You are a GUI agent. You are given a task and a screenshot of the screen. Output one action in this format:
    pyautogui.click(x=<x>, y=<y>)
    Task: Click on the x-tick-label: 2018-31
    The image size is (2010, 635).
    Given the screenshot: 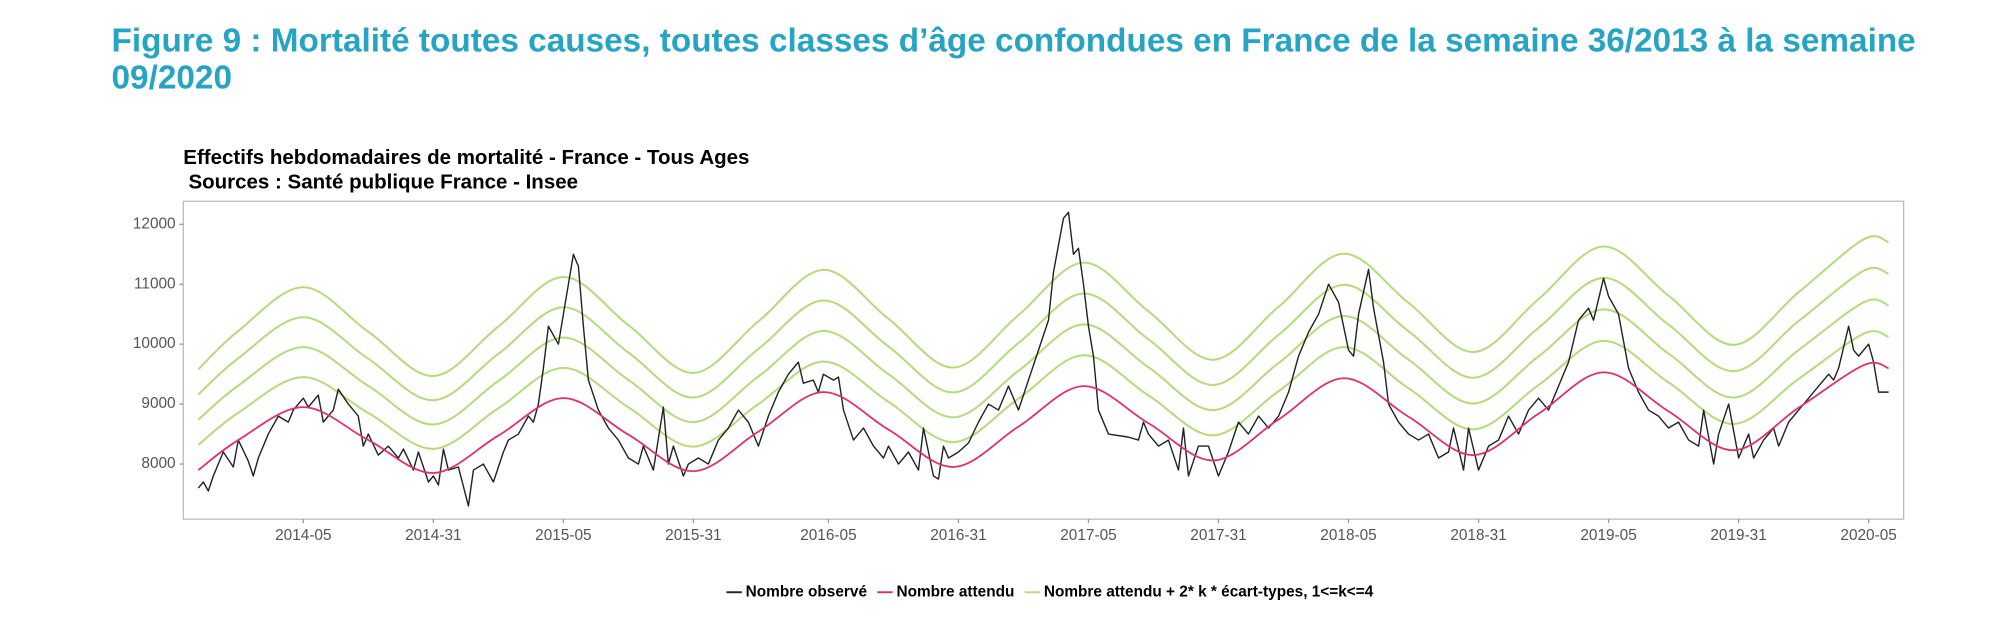 What is the action you would take?
    pyautogui.click(x=1478, y=535)
    